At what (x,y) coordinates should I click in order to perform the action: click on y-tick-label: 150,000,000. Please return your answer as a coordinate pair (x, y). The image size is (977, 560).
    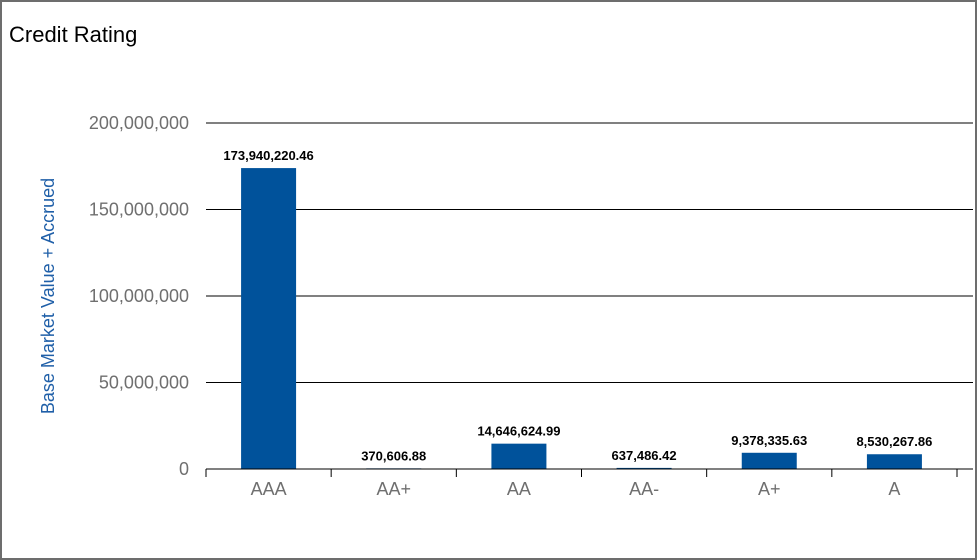
    Looking at the image, I should click on (139, 210).